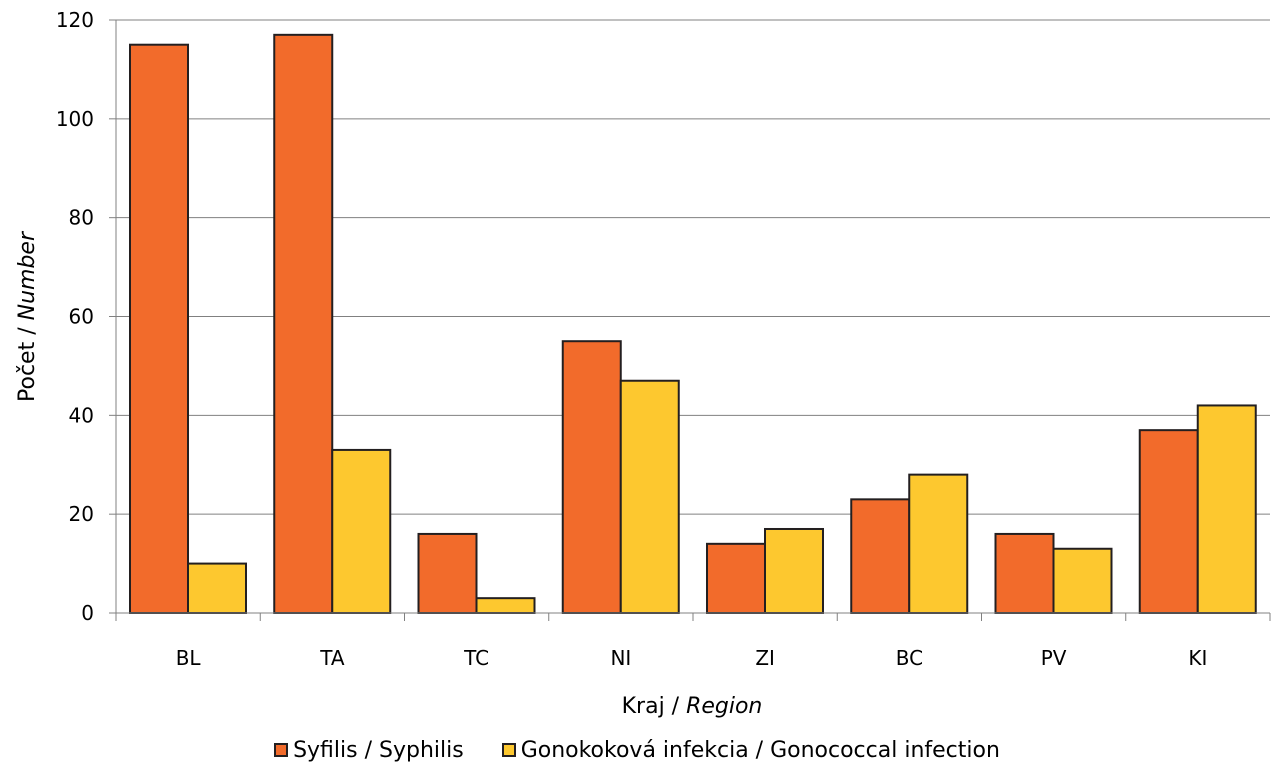 The image size is (1274, 776). What do you see at coordinates (736, 578) in the screenshot?
I see `bar-syphilis-zi` at bounding box center [736, 578].